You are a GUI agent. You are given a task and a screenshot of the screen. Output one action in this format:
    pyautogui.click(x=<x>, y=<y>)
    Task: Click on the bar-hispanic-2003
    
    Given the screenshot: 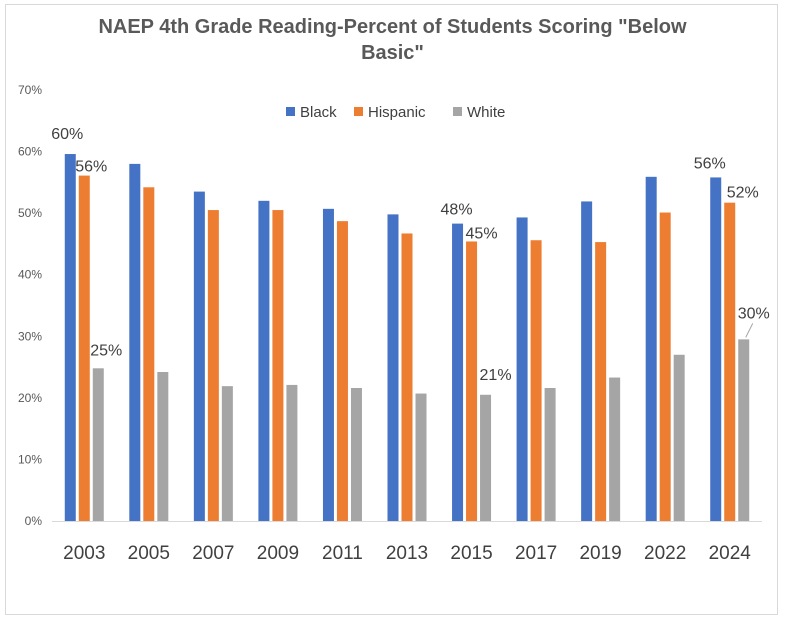 What is the action you would take?
    pyautogui.click(x=84, y=348)
    